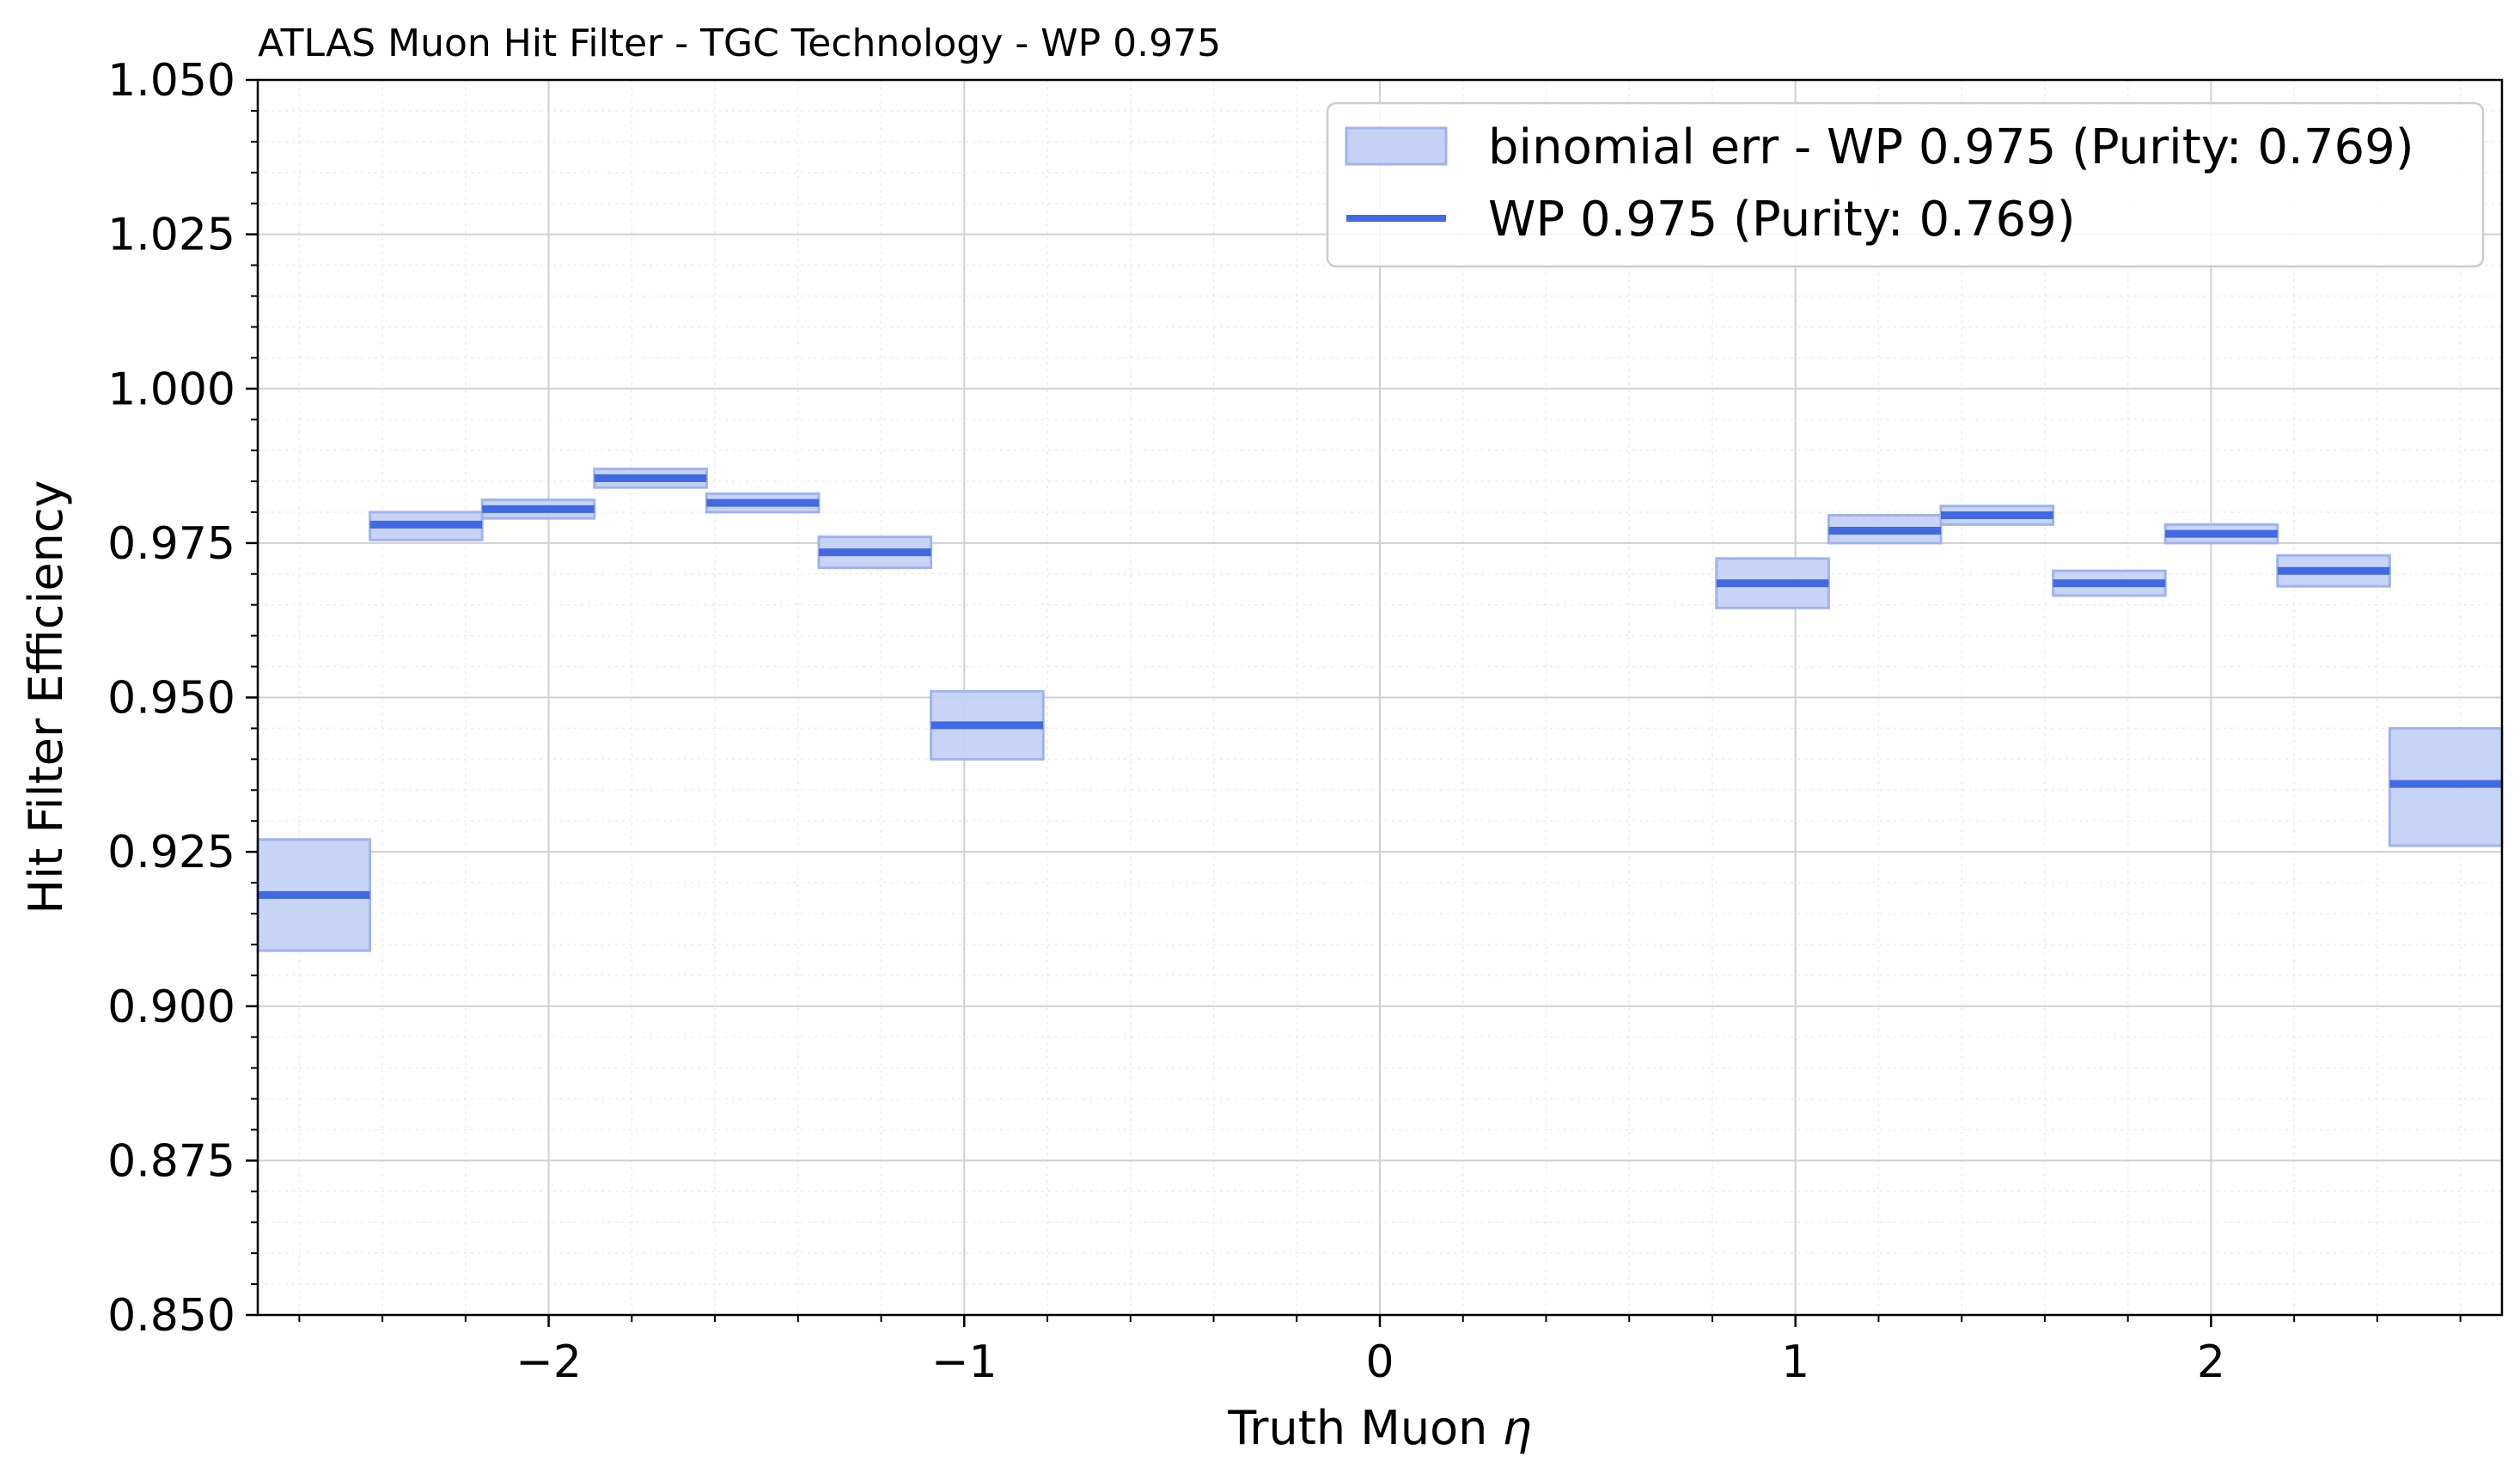 This screenshot has width=2520, height=1480. Describe the element at coordinates (1782, 220) in the screenshot. I see `legend-line-label: WP 0.975 (Purity: 0.769)` at that location.